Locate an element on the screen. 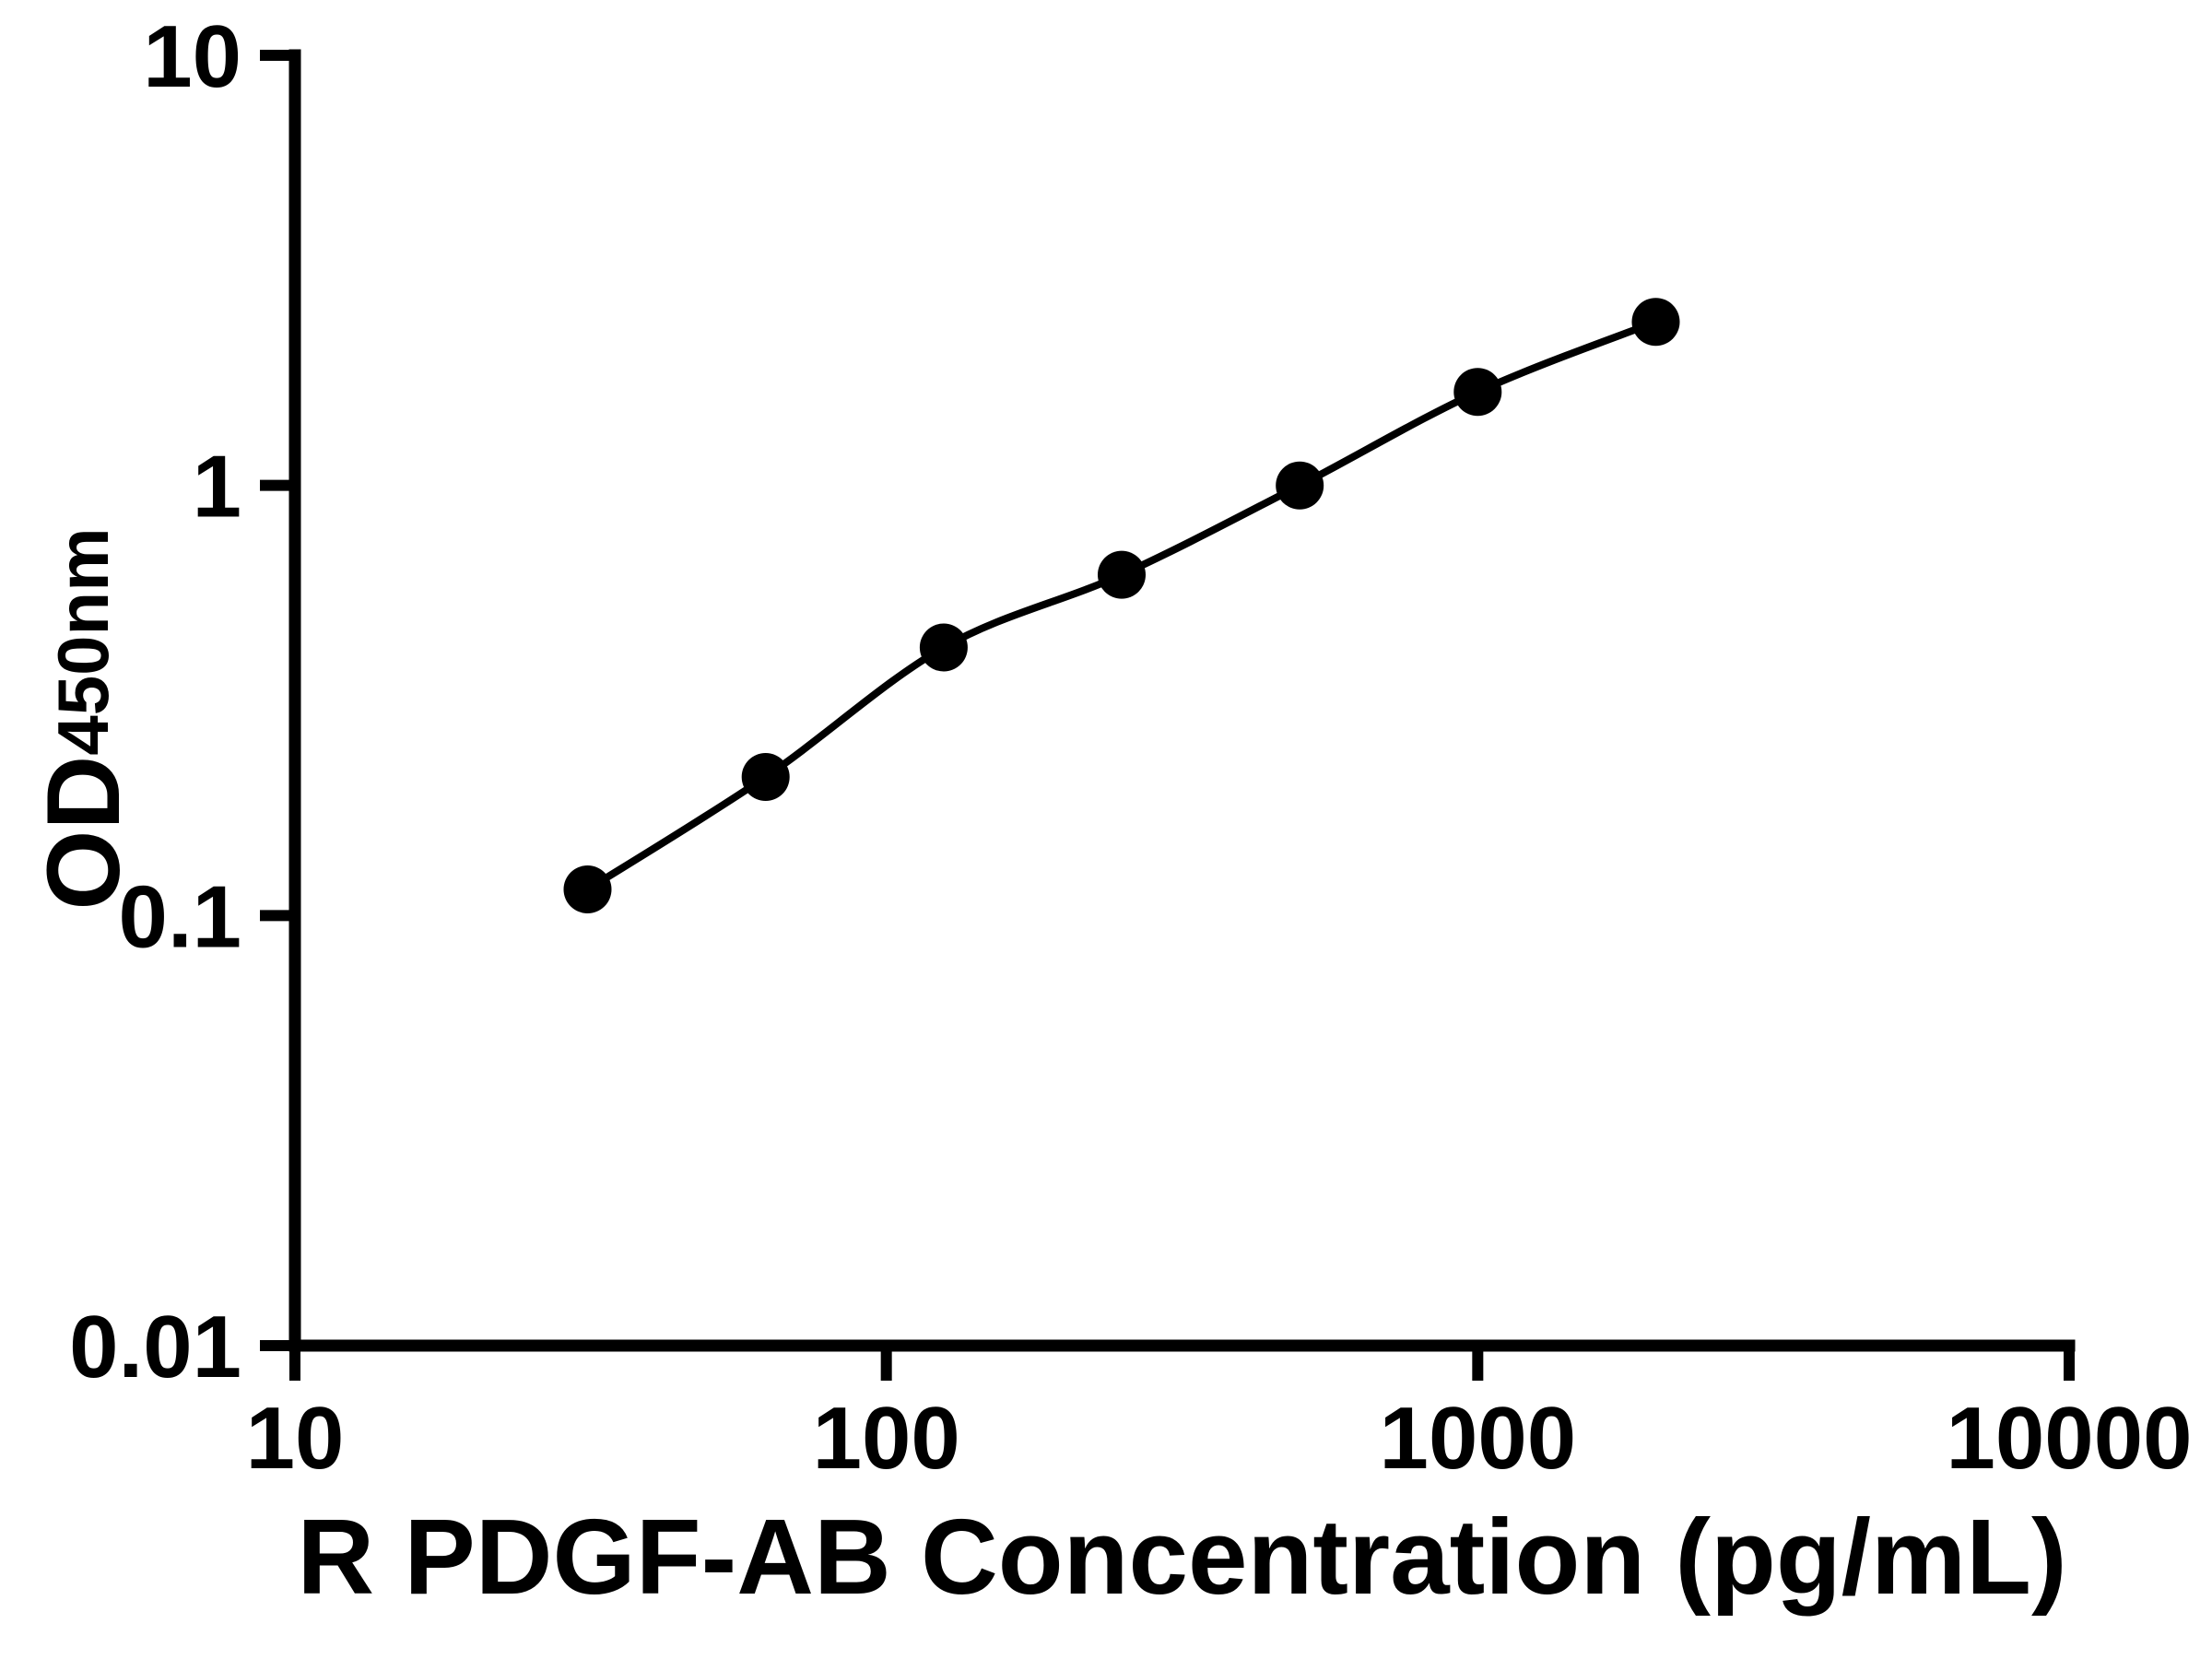 This screenshot has width=2212, height=1659. x-tick-label: 1000 is located at coordinates (1478, 1438).